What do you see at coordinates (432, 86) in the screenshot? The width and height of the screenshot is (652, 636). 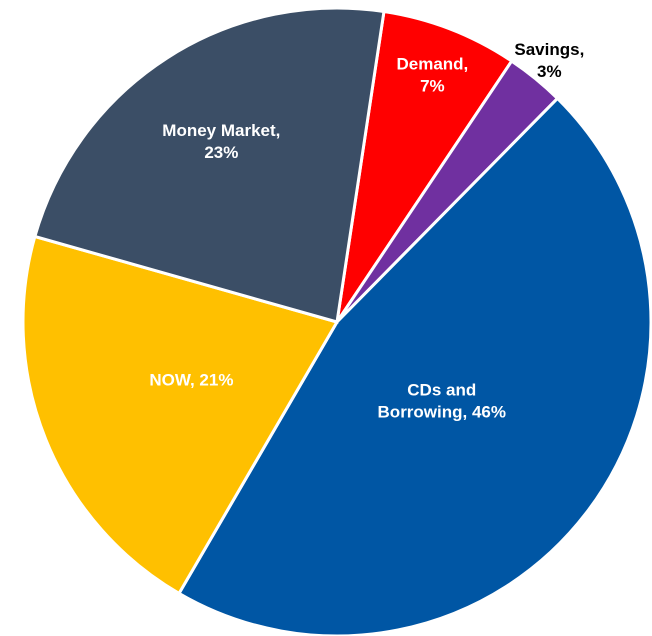 I see `slice-label: 7%` at bounding box center [432, 86].